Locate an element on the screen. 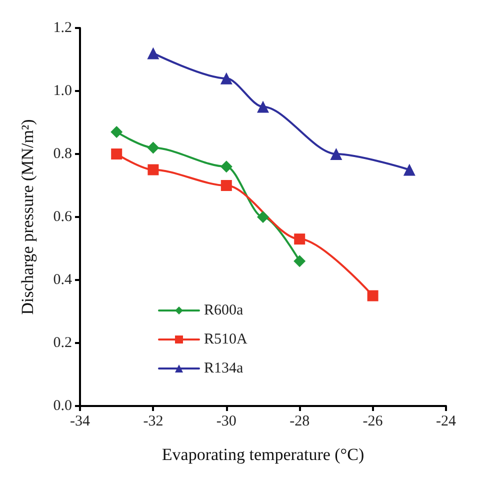  y-tick-label: 0.6 is located at coordinates (62, 217).